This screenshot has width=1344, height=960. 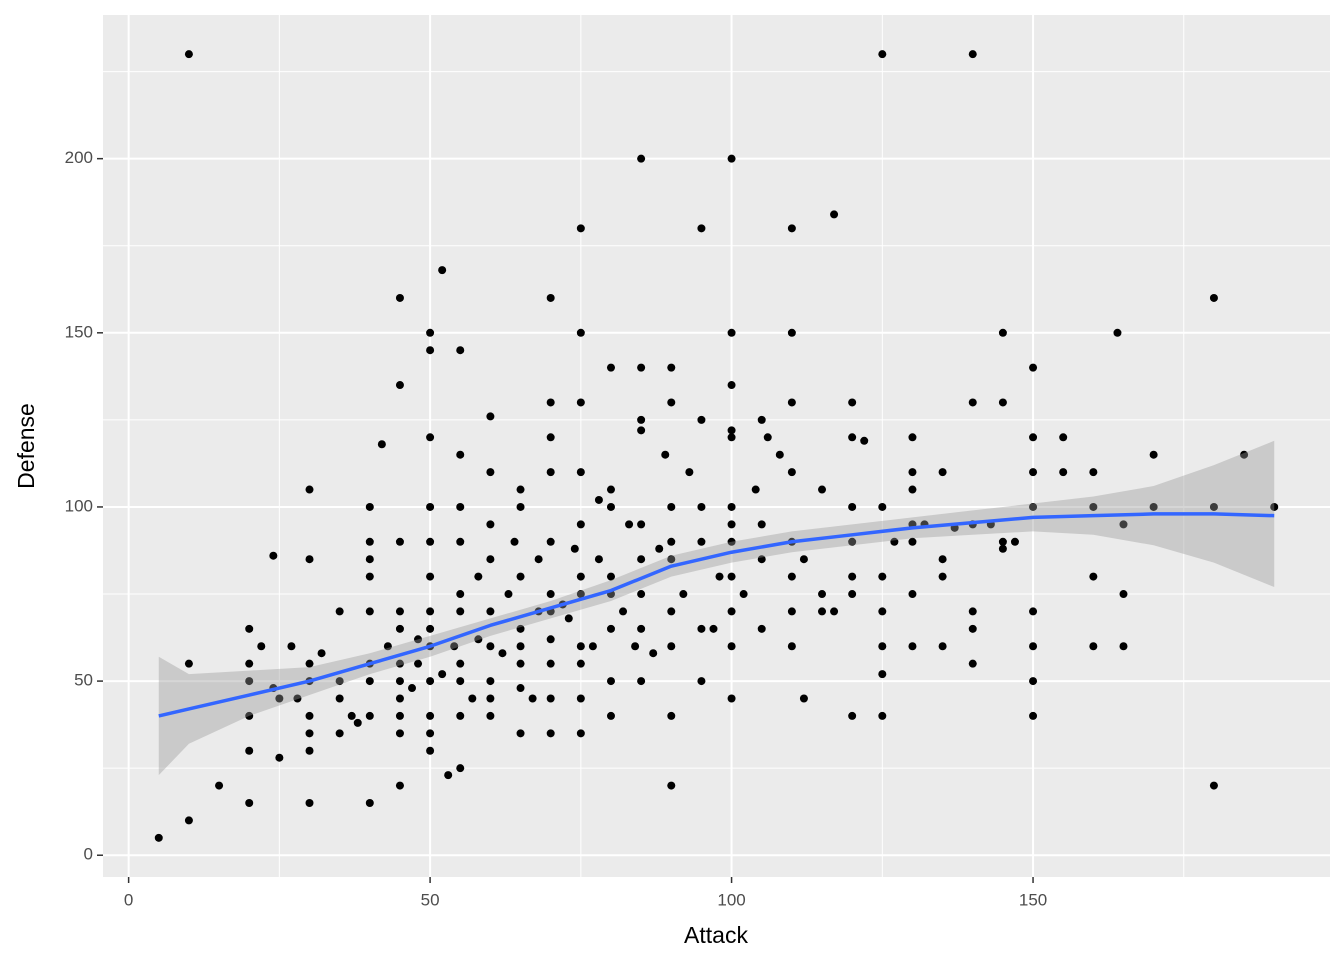 What do you see at coordinates (83, 680) in the screenshot?
I see `y-tick-label: 50` at bounding box center [83, 680].